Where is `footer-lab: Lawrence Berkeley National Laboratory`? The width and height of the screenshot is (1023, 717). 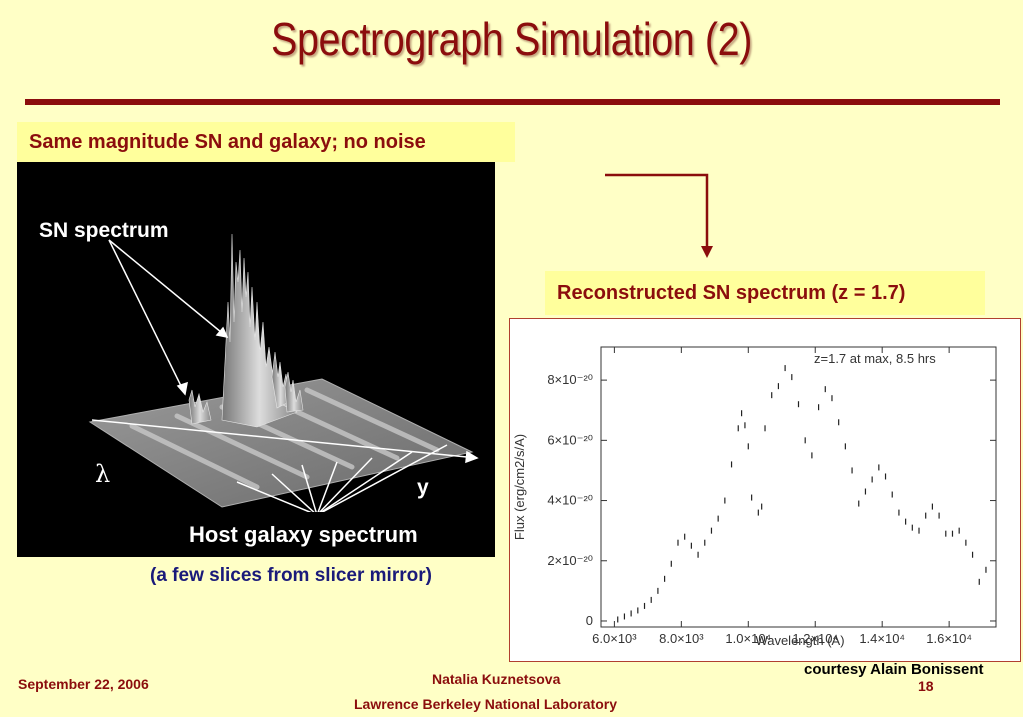 footer-lab: Lawrence Berkeley National Laboratory is located at coordinates (485, 704).